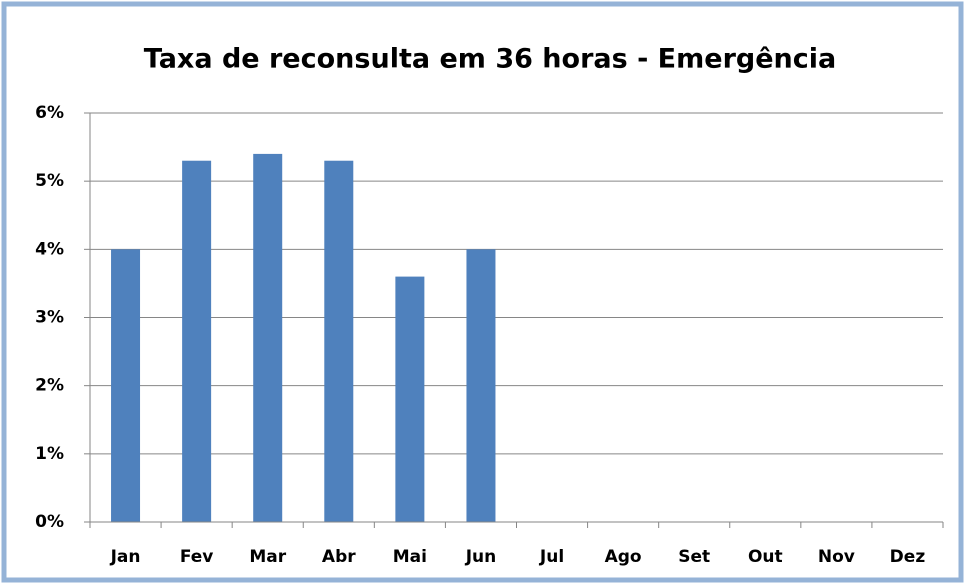  Describe the element at coordinates (836, 557) in the screenshot. I see `x-tick-label: Nov` at that location.